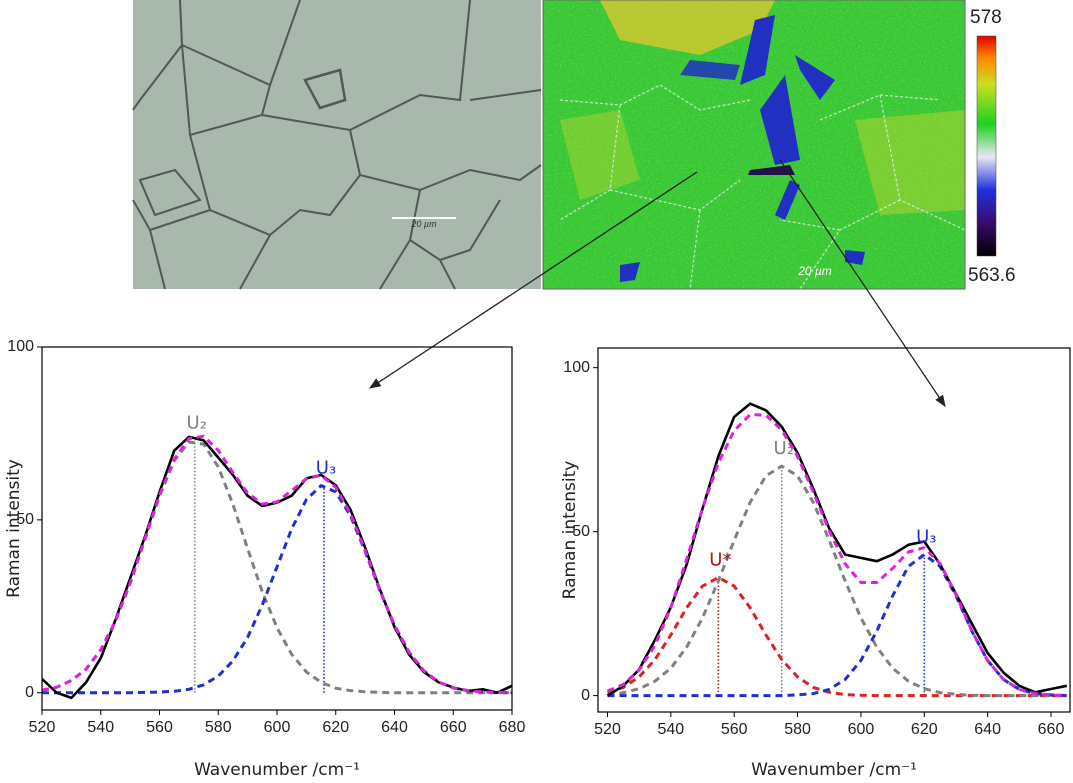 The image size is (1073, 783). I want to click on raman-map: 20 µm, so click(754, 145).